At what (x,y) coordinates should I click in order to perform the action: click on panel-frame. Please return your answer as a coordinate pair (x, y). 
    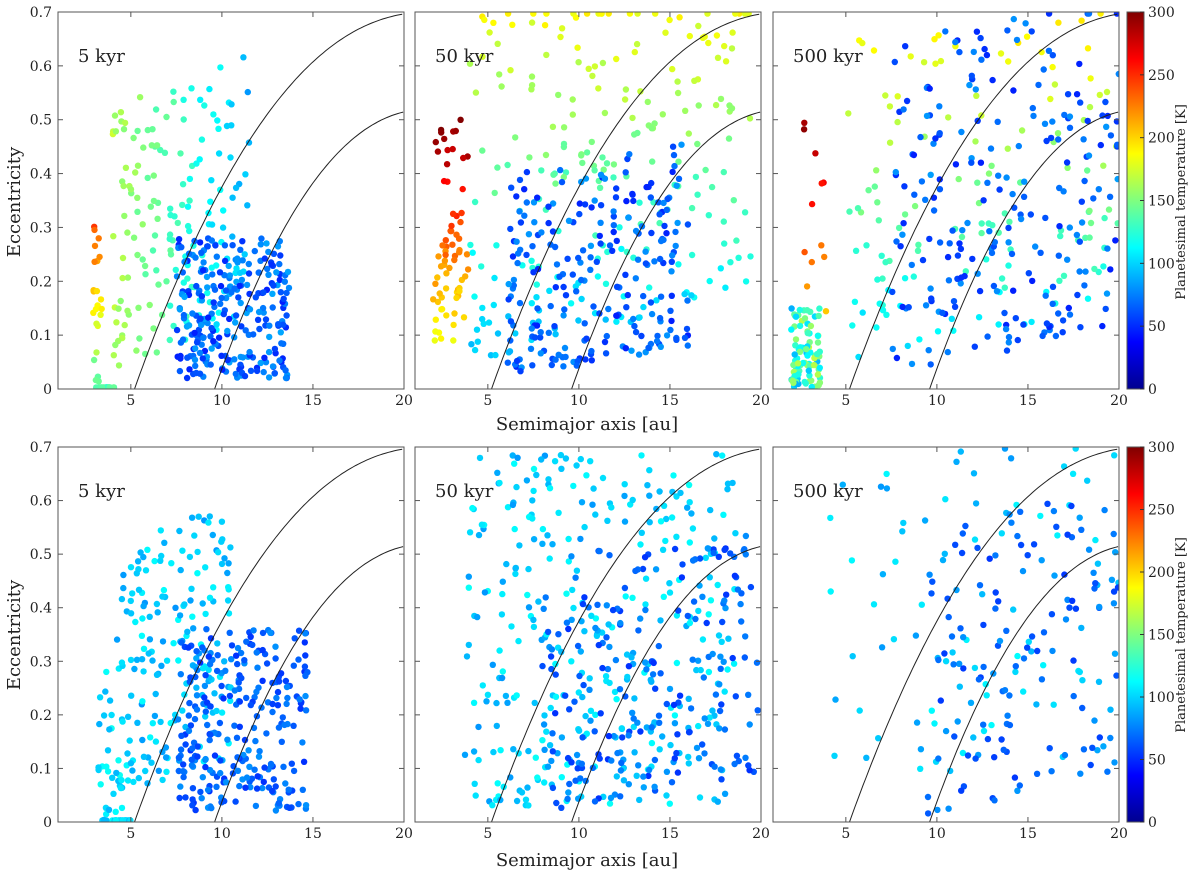
    Looking at the image, I should click on (231, 634).